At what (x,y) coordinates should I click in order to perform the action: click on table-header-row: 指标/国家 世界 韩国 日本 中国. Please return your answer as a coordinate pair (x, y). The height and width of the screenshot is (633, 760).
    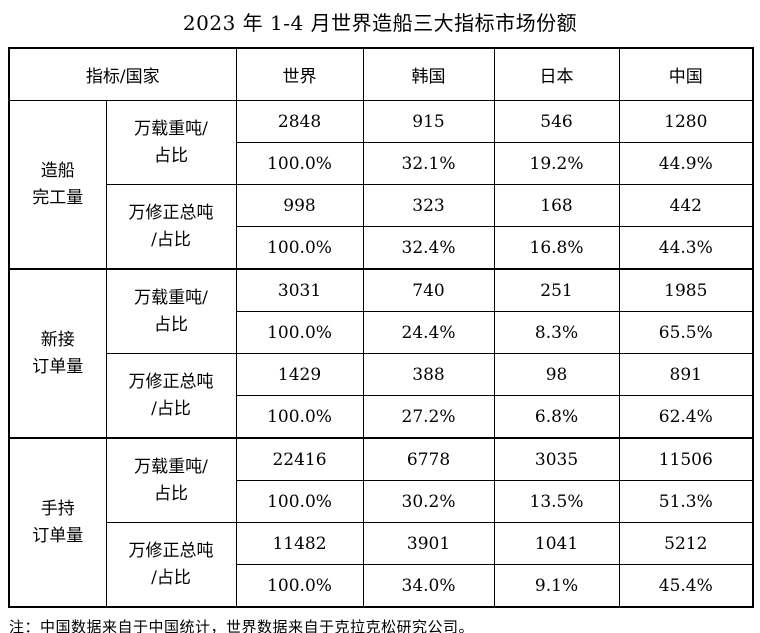
    Looking at the image, I should click on (381, 74).